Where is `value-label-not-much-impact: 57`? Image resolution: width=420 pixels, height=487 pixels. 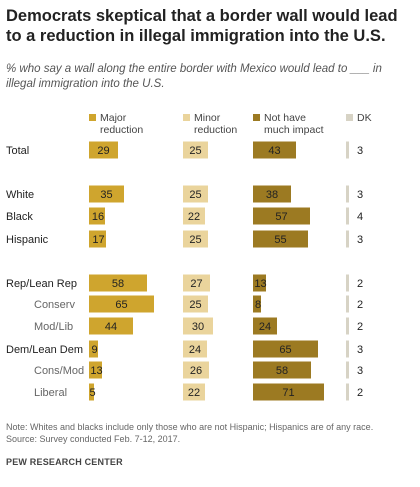
value-label-not-much-impact: 57 is located at coordinates (281, 217).